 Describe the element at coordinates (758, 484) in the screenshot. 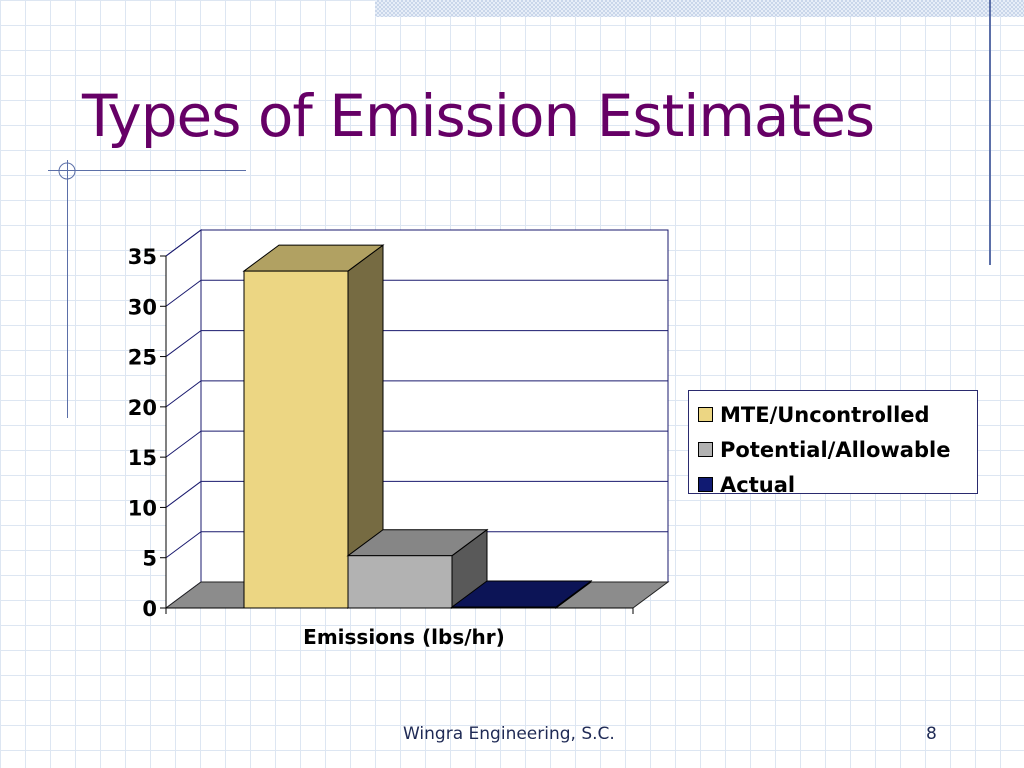

I see `legend-label-actual: Actual` at that location.